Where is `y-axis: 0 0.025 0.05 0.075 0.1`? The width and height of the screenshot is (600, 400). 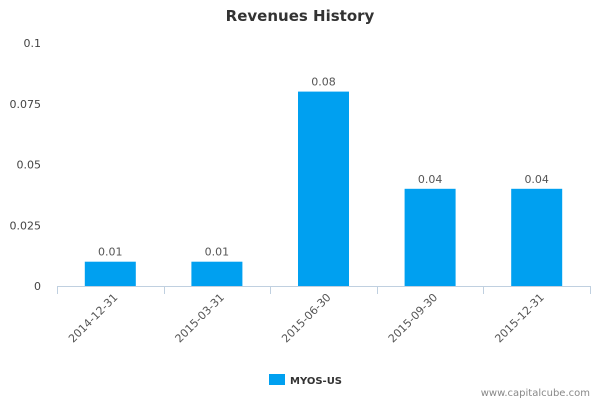 y-axis: 0 0.025 0.05 0.075 0.1 is located at coordinates (26, 165).